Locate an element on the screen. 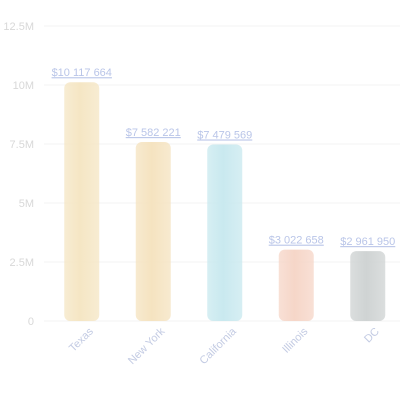  data-label: $2 961 950 is located at coordinates (367, 242).